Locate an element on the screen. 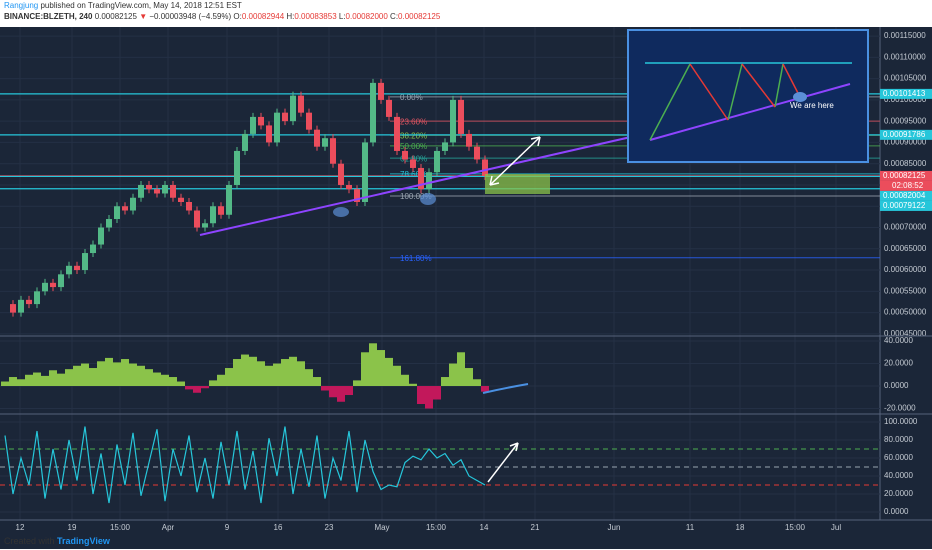  y-tick-label: -20.0000 is located at coordinates (900, 408).